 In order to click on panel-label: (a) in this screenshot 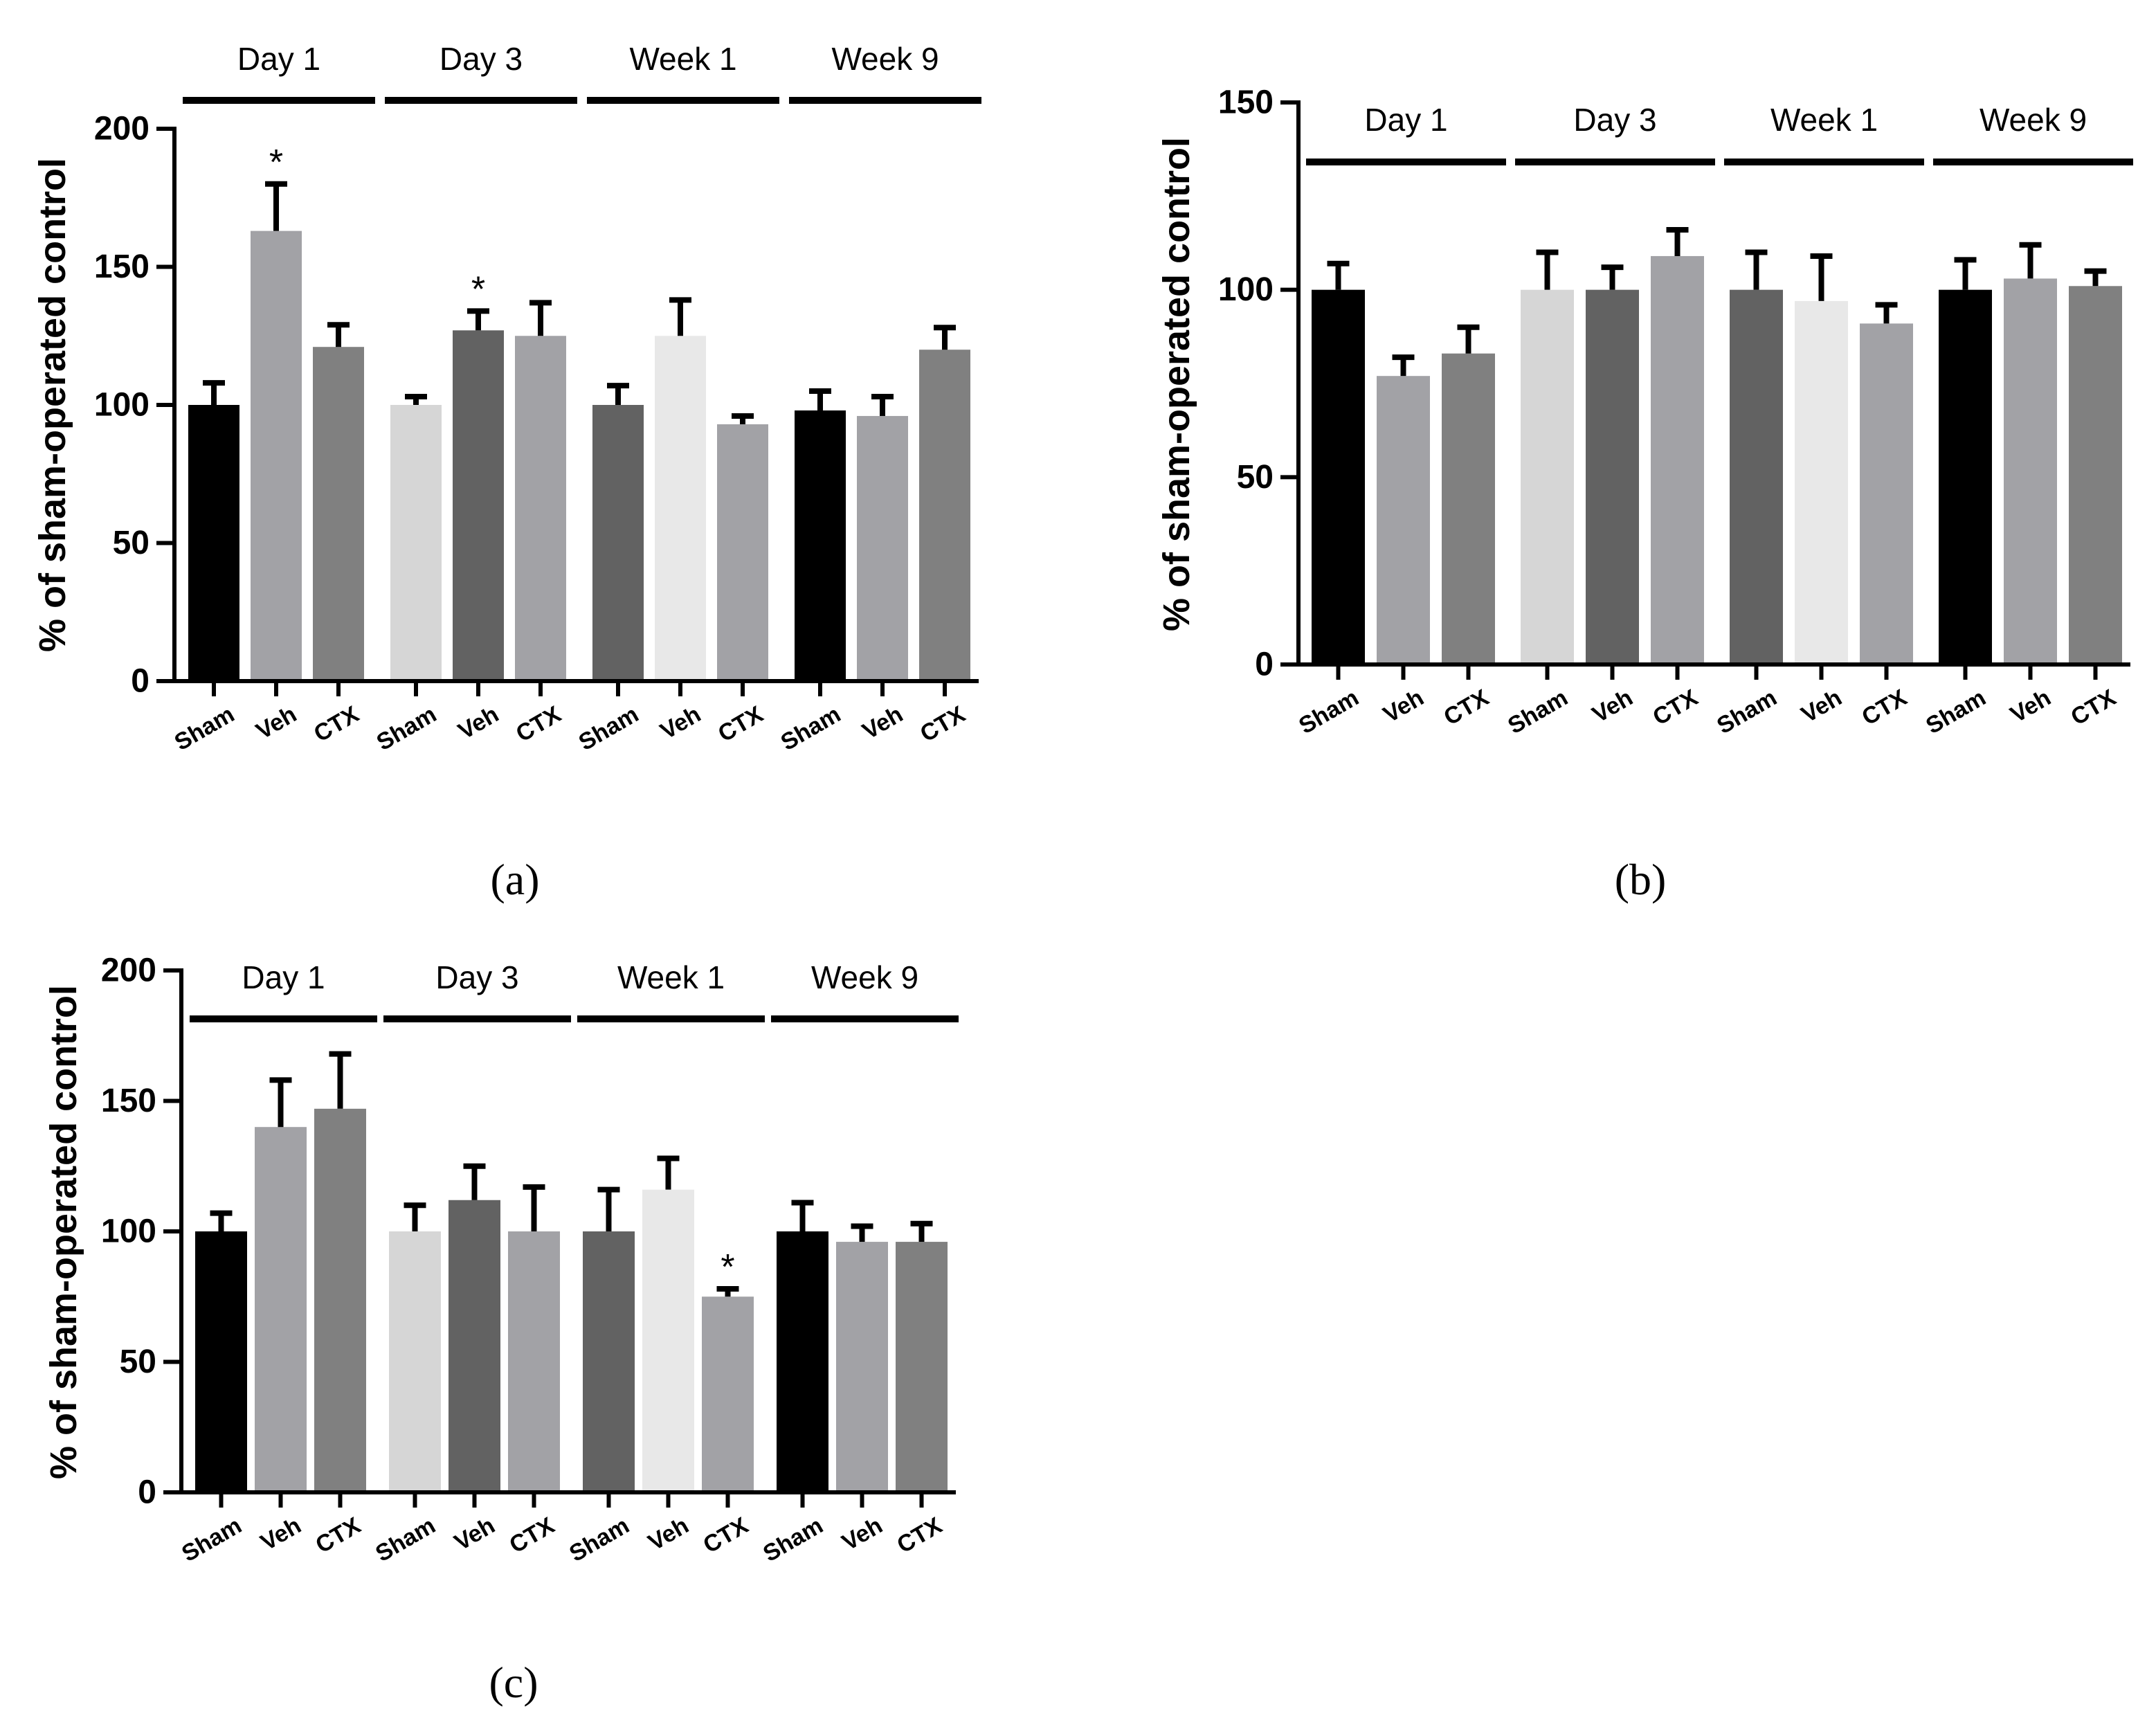, I will do `click(514, 879)`.